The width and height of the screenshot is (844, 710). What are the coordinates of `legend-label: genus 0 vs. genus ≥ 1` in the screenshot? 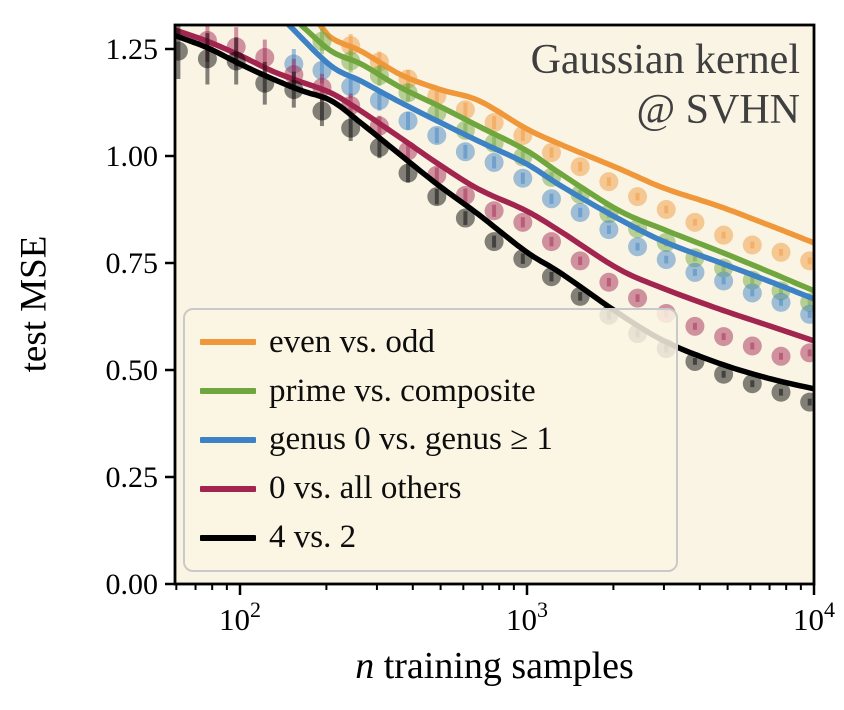 It's located at (411, 439).